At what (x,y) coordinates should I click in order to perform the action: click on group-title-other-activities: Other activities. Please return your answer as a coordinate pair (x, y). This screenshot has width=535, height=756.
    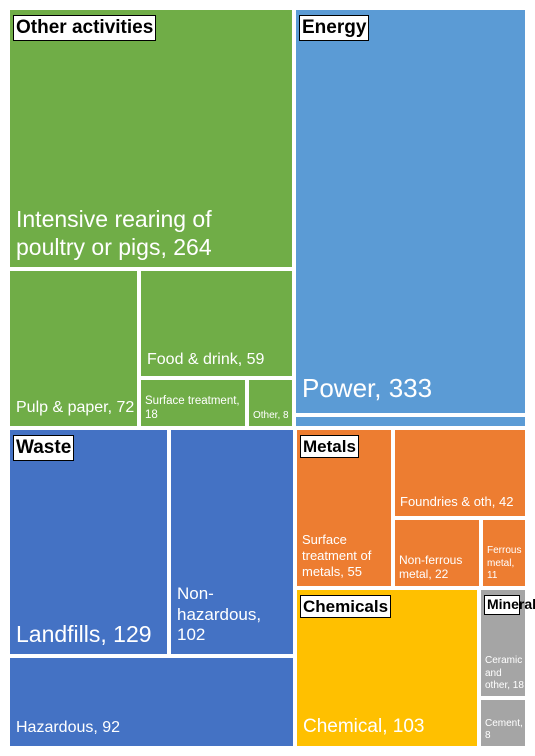
    Looking at the image, I should click on (85, 28).